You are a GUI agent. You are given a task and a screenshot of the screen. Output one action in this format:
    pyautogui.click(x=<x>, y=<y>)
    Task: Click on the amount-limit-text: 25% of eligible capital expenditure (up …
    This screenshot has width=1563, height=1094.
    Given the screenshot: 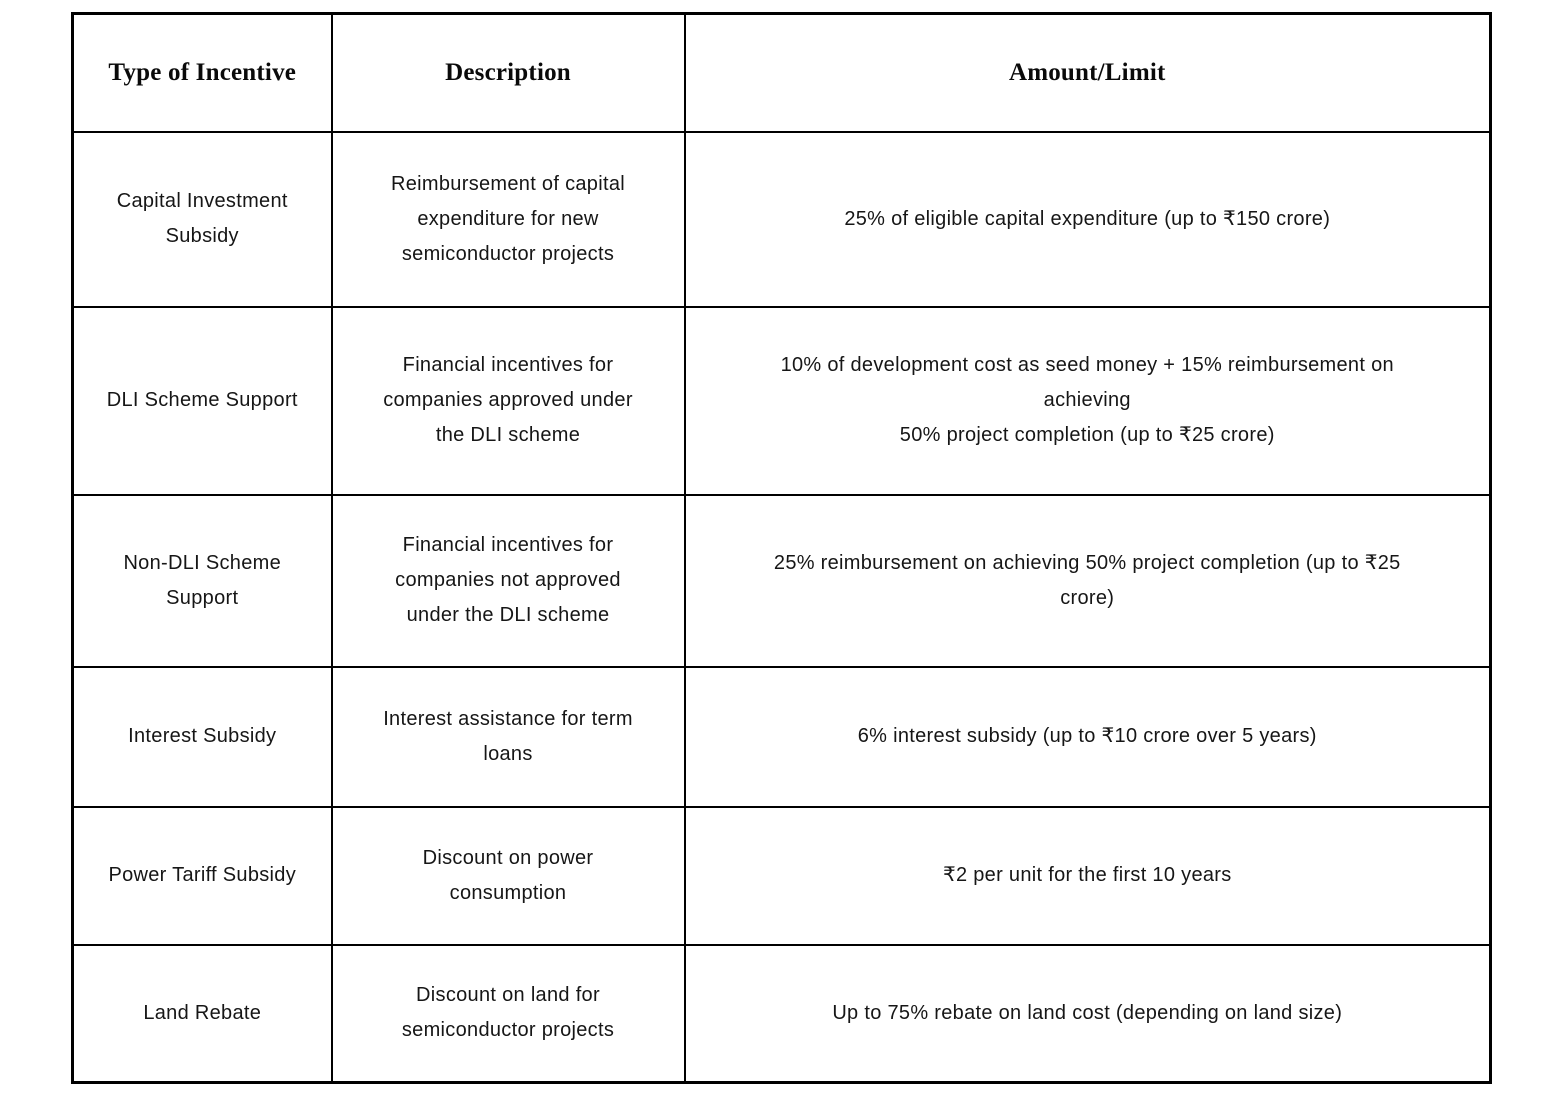 What is the action you would take?
    pyautogui.click(x=1087, y=218)
    